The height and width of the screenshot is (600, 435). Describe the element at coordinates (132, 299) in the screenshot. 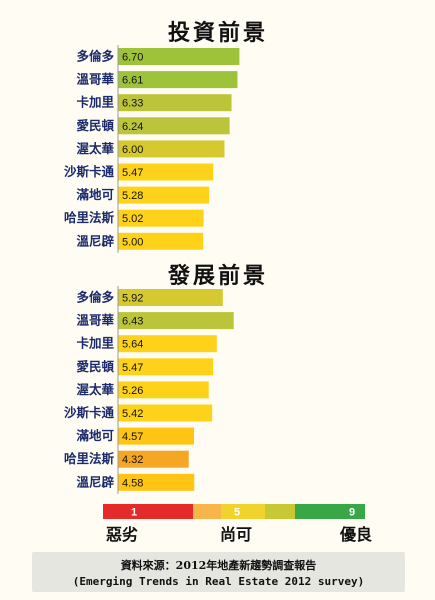

I see `bar-value-label: 5.92` at that location.